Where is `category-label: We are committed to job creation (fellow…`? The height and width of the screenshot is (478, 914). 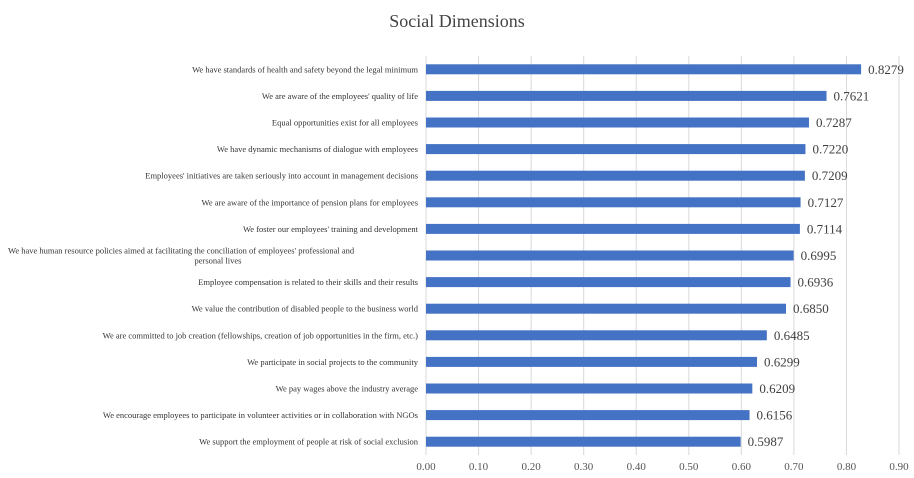
category-label: We are committed to job creation (fellow… is located at coordinates (261, 335).